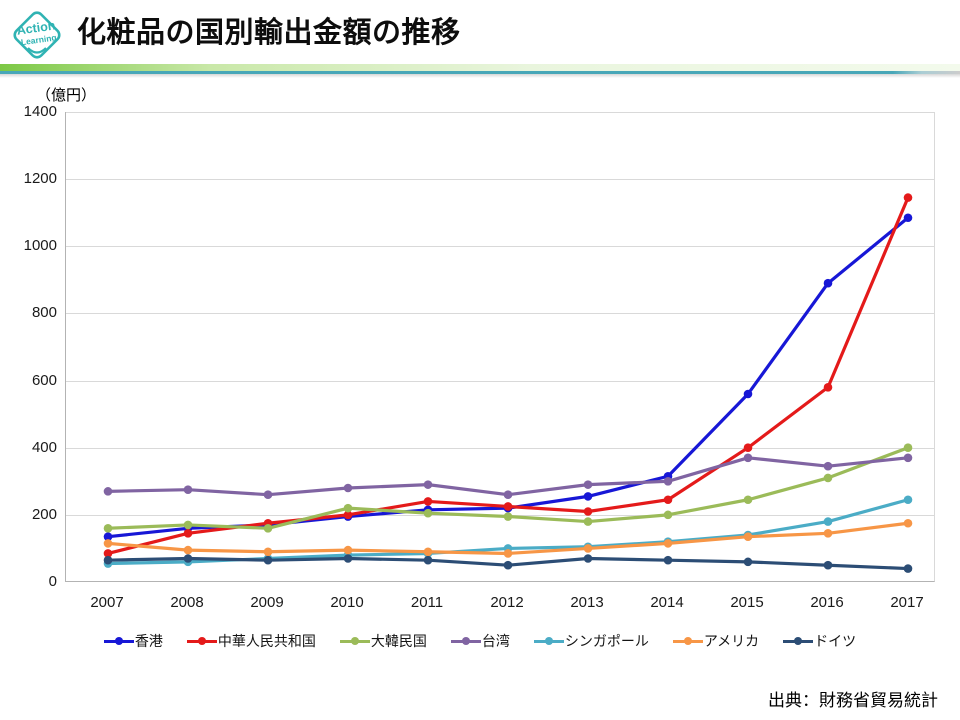 This screenshot has width=960, height=720. What do you see at coordinates (508, 516) in the screenshot?
I see `data-point-大韓民国-2012` at bounding box center [508, 516].